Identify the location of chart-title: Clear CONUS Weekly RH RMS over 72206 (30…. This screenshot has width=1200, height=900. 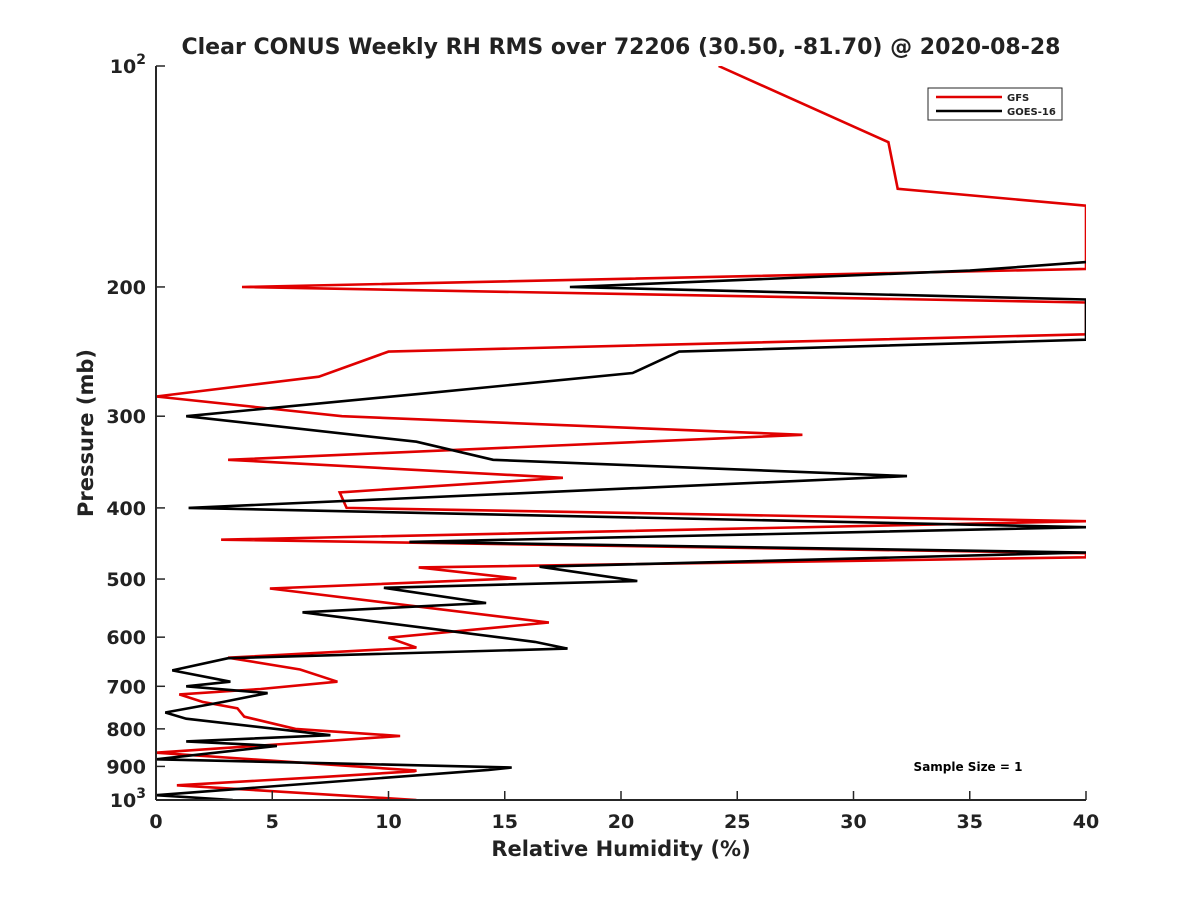
(621, 47).